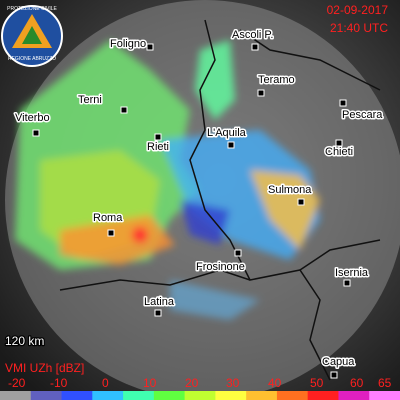  What do you see at coordinates (357, 383) in the screenshot?
I see `legend-tick-label: 60` at bounding box center [357, 383].